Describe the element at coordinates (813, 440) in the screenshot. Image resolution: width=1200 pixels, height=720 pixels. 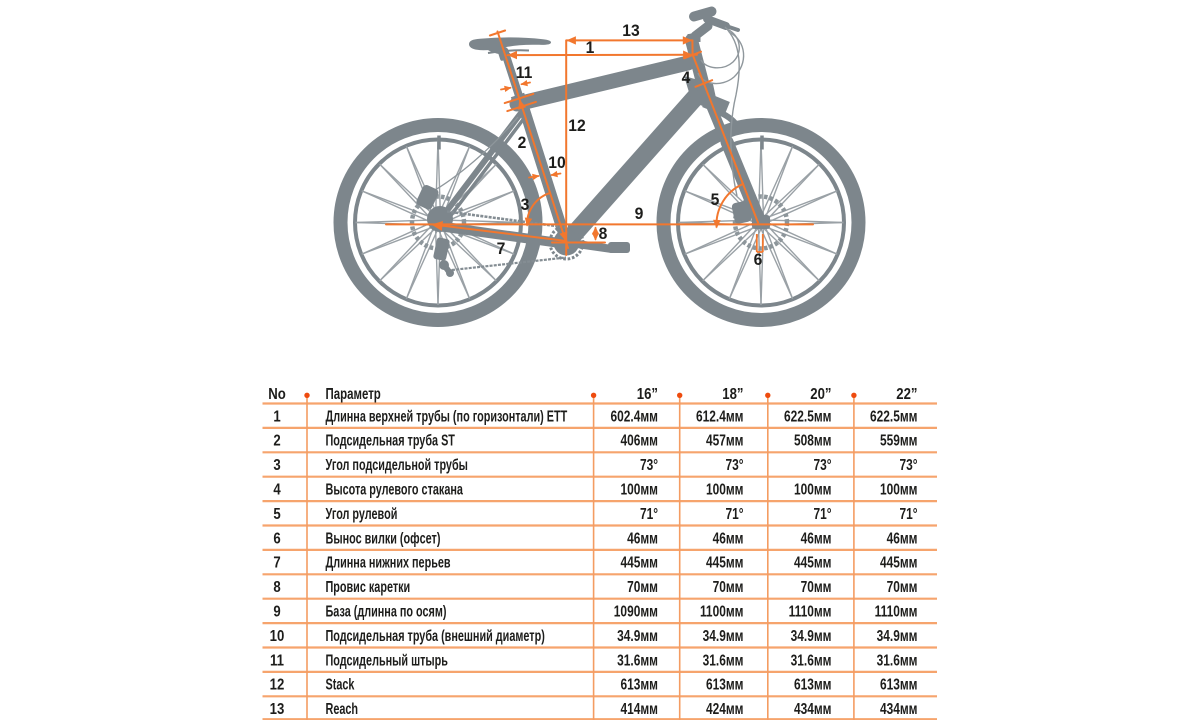
I see `svg-text: 508мм` at that location.